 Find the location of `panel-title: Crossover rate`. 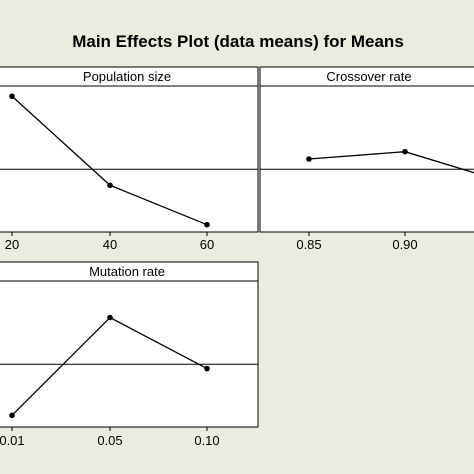

panel-title: Crossover rate is located at coordinates (368, 76).